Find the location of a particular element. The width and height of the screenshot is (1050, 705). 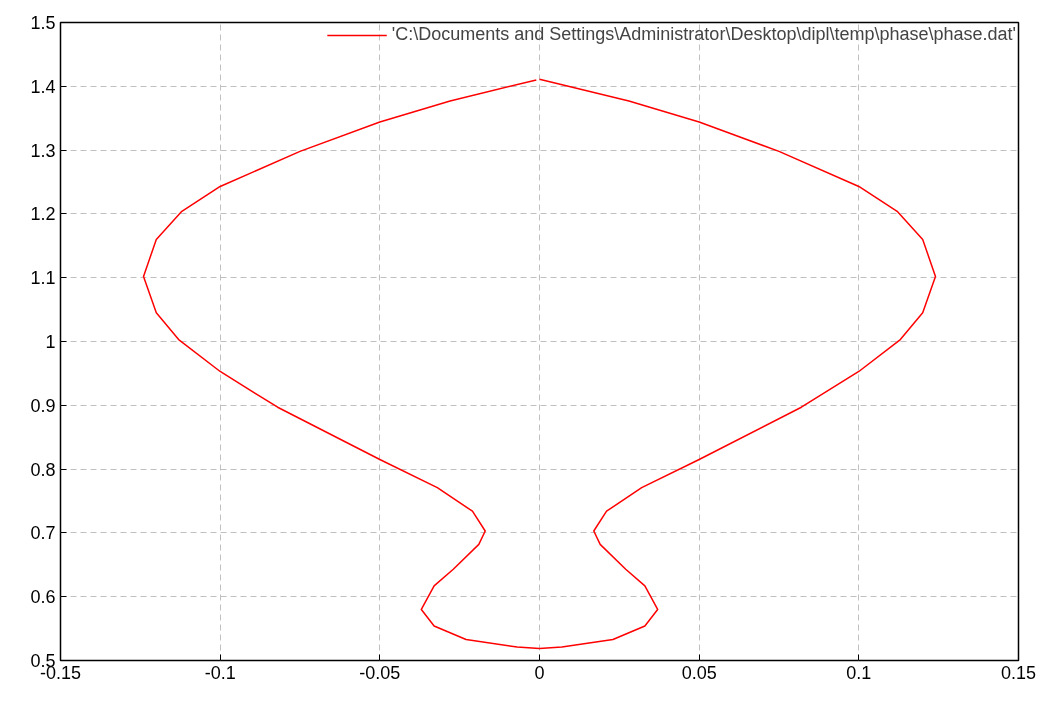

x-tick-label: 0.15 is located at coordinates (1018, 672).